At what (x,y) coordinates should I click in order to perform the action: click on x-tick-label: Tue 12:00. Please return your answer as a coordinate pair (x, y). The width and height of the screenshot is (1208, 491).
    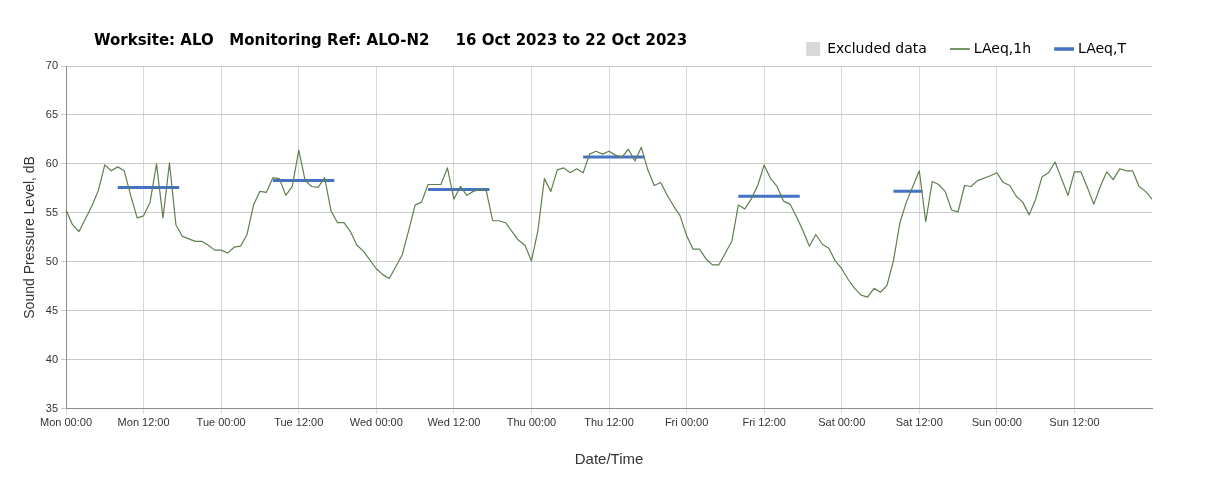
    Looking at the image, I should click on (299, 422).